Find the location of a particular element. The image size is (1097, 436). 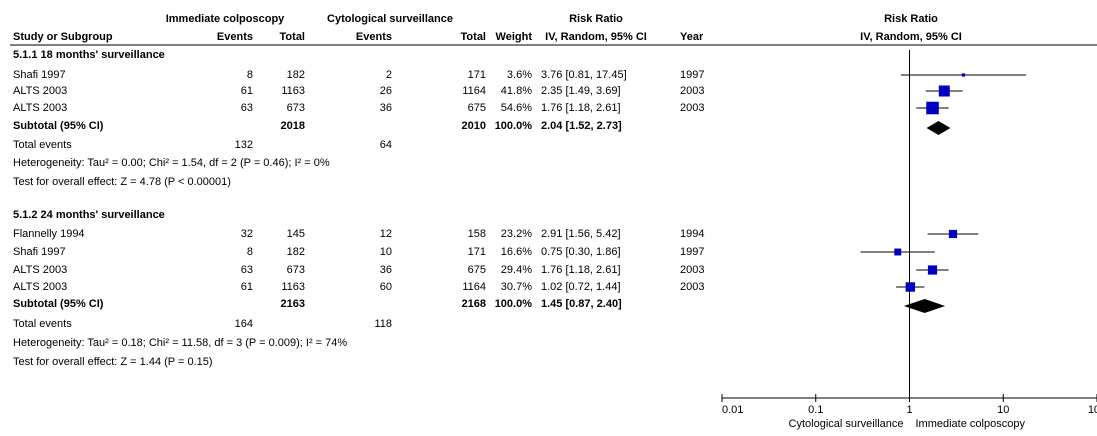

x-tick-label: 100 is located at coordinates (1092, 410).